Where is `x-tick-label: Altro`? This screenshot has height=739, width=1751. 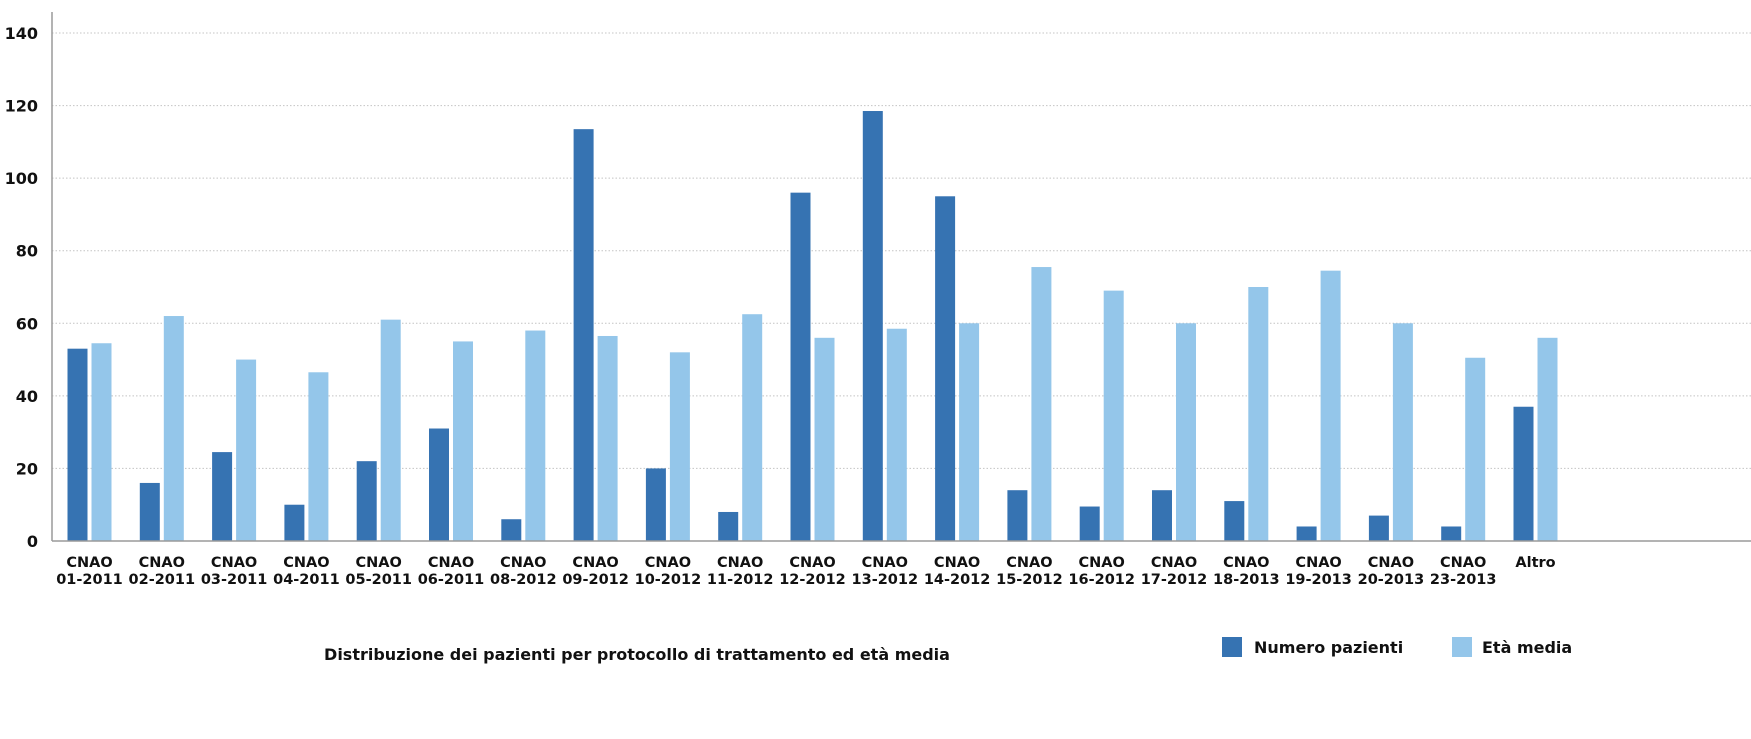
x-tick-label: Altro is located at coordinates (1535, 563).